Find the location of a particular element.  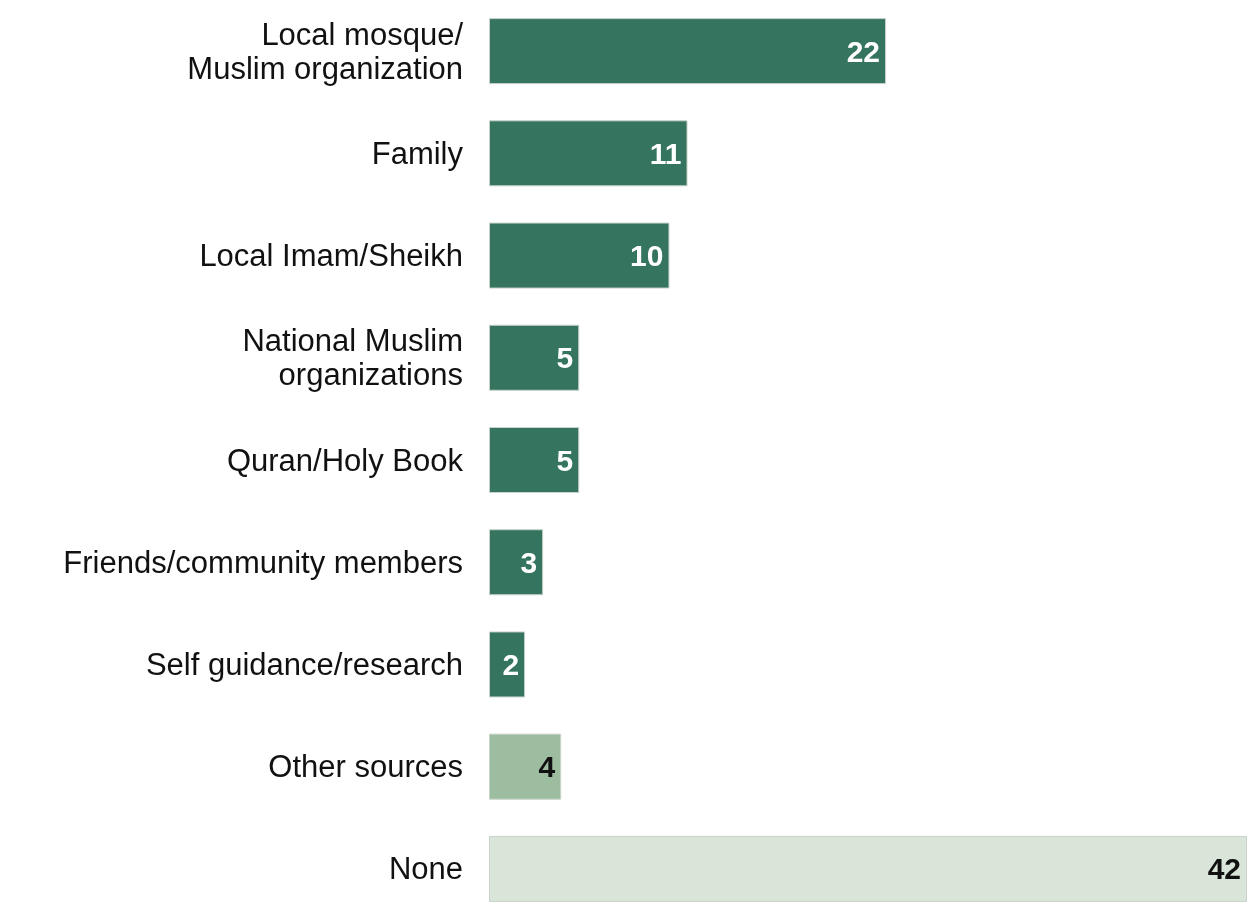

data-label: 3 is located at coordinates (529, 562).